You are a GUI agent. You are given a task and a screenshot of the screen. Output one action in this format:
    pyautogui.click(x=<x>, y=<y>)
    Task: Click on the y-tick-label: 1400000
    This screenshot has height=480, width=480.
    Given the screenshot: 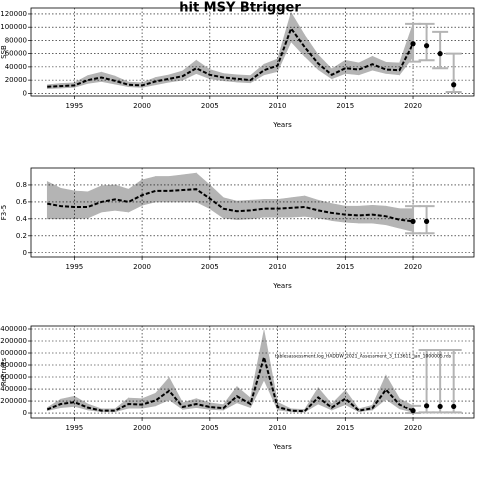 What is the action you would take?
    pyautogui.click(x=13, y=329)
    